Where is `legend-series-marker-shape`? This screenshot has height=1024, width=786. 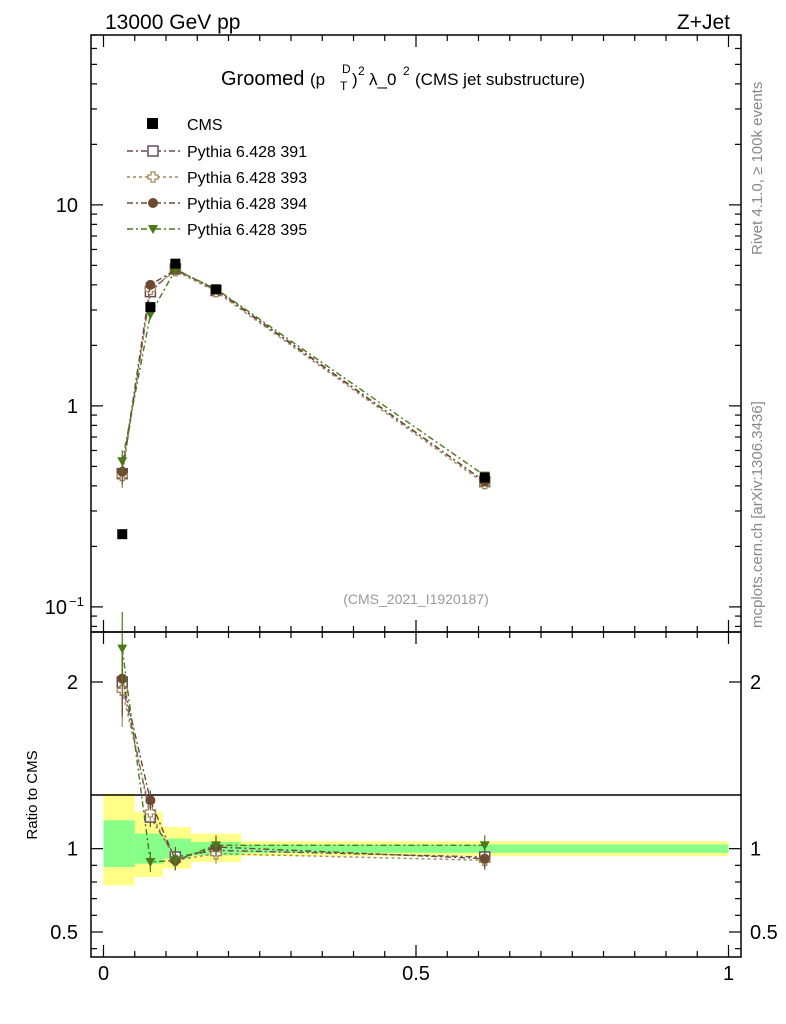 legend-series-marker-shape is located at coordinates (153, 177).